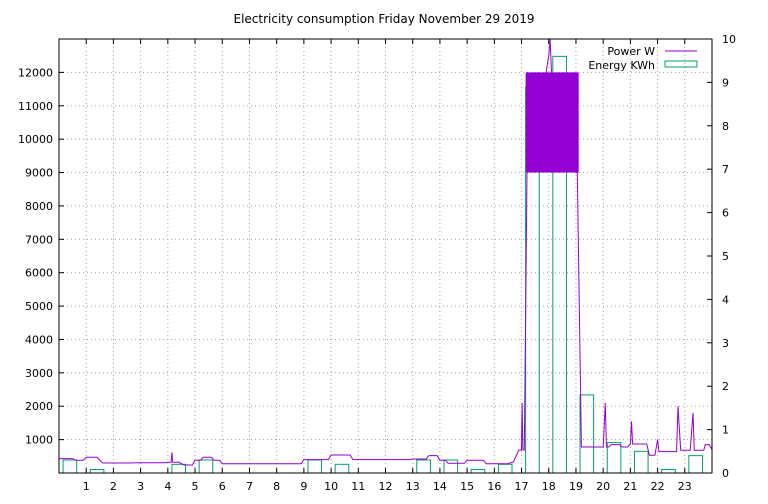 The image size is (768, 504). I want to click on x-tick-label: 9, so click(303, 486).